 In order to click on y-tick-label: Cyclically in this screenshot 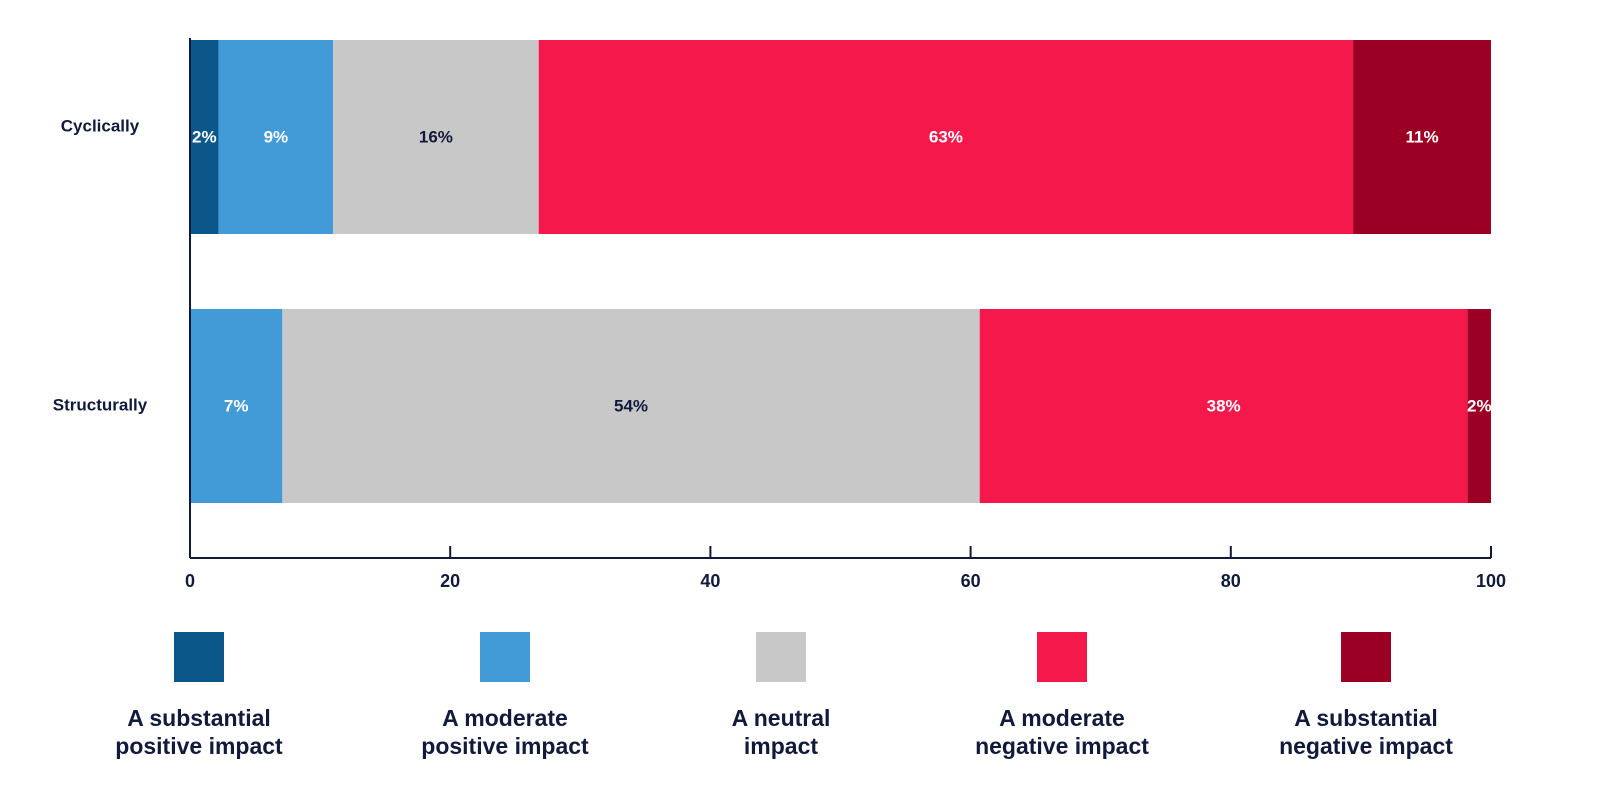, I will do `click(100, 125)`.